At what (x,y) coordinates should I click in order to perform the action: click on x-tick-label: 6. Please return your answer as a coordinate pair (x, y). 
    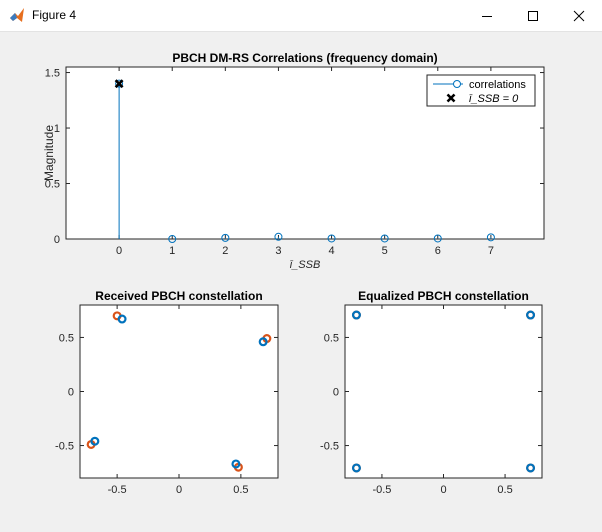
    Looking at the image, I should click on (438, 251).